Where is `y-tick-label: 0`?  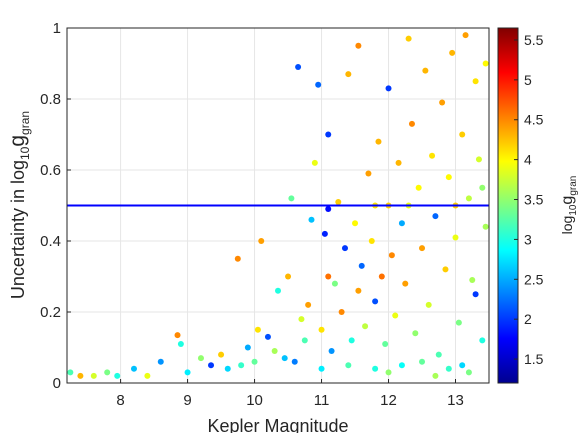
y-tick-label: 0 is located at coordinates (57, 383).